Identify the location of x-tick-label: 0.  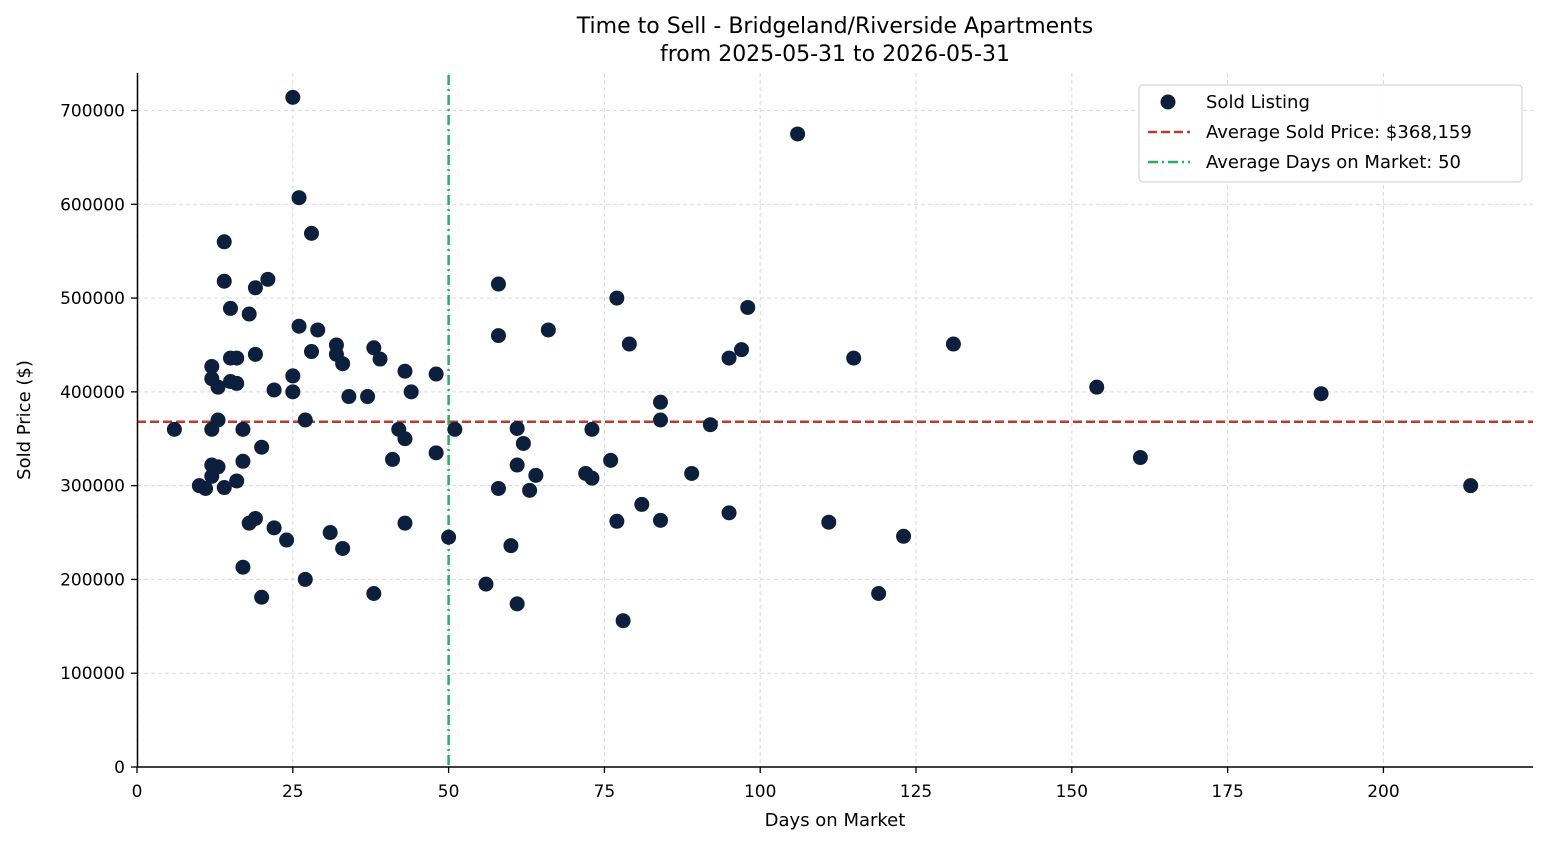
(137, 792).